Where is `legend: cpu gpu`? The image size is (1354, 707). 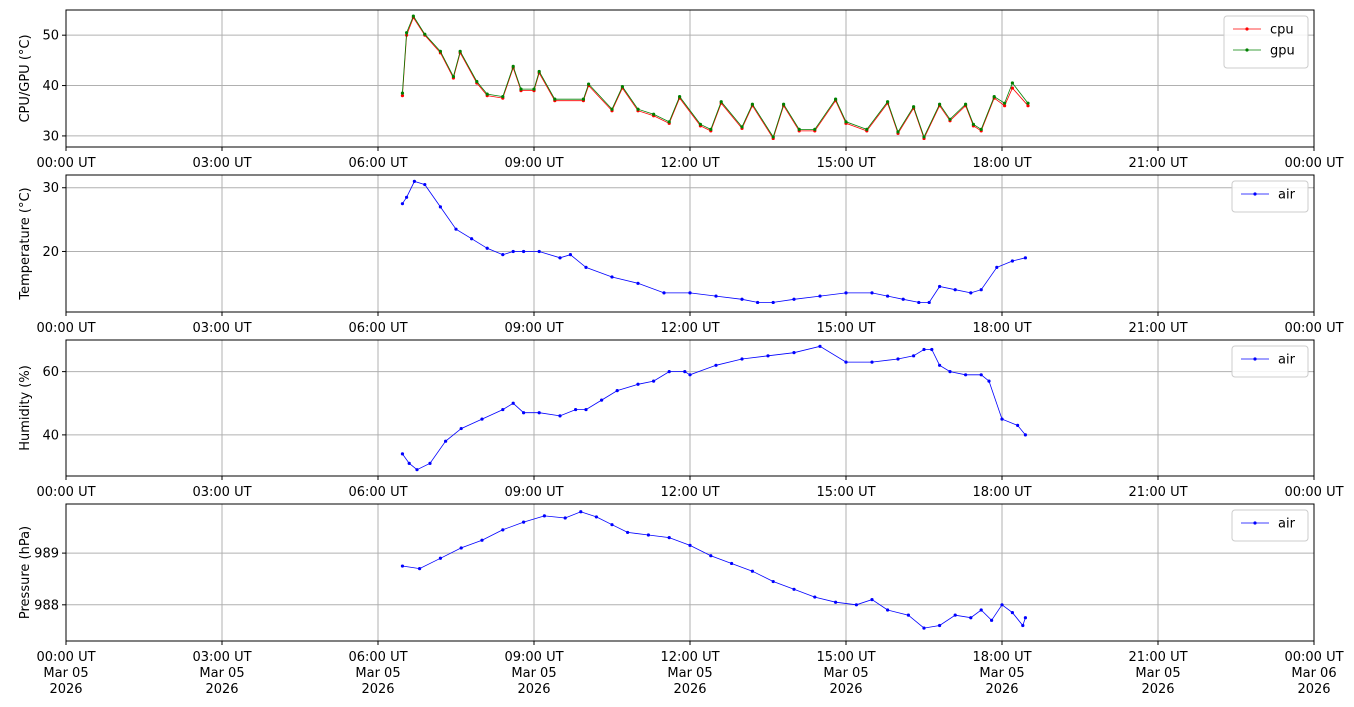
legend: cpu gpu is located at coordinates (1266, 42).